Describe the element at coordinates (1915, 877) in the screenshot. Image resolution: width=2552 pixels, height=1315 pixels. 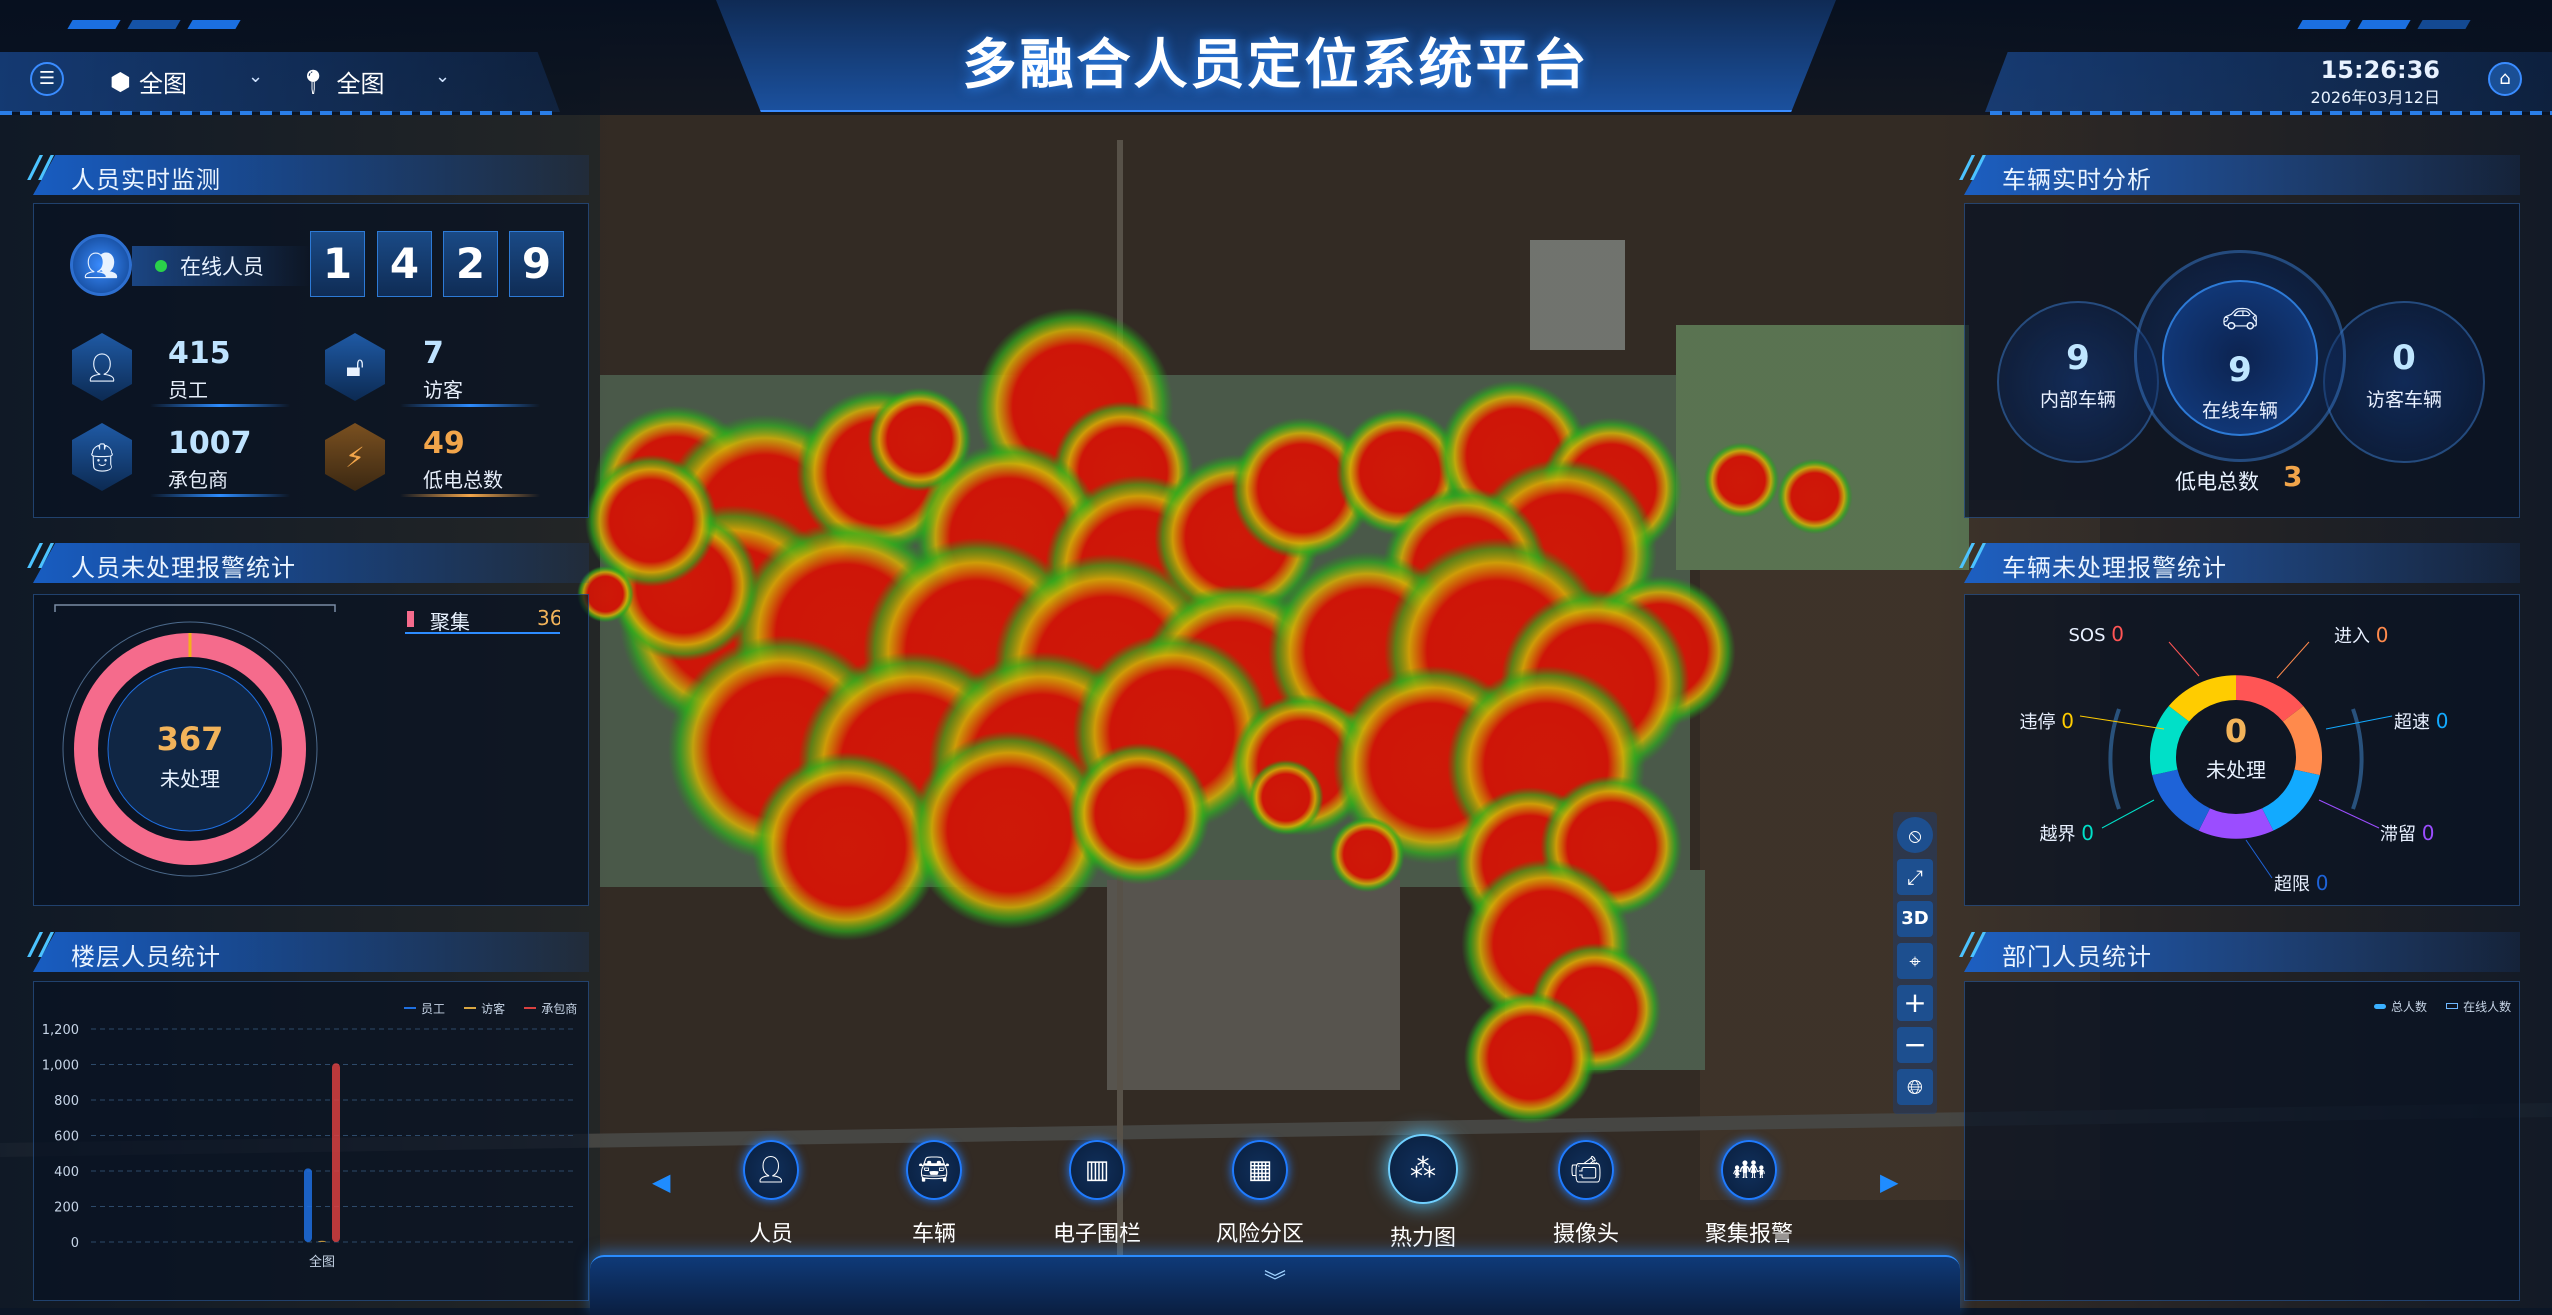
I see `fullscreen-button: ⤢` at that location.